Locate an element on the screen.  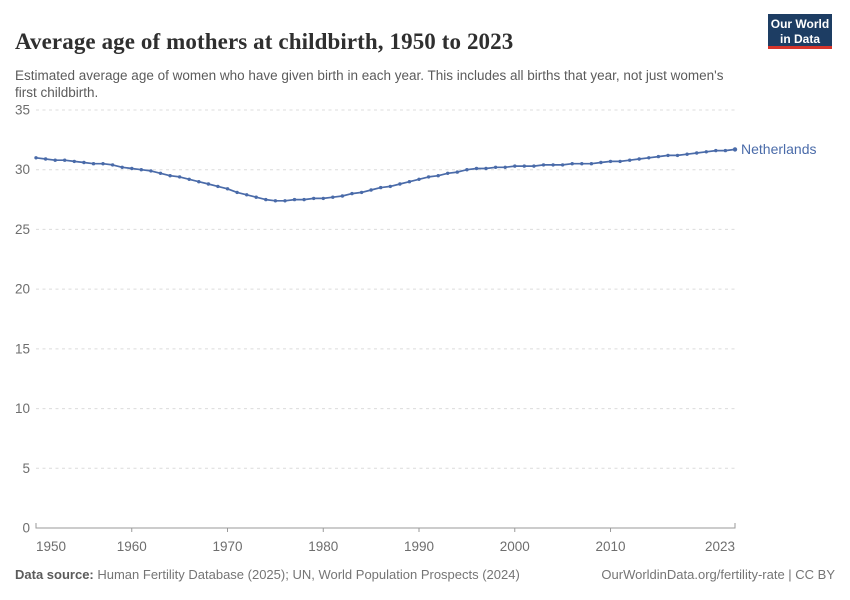
y-tick-label: 35 is located at coordinates (22, 110).